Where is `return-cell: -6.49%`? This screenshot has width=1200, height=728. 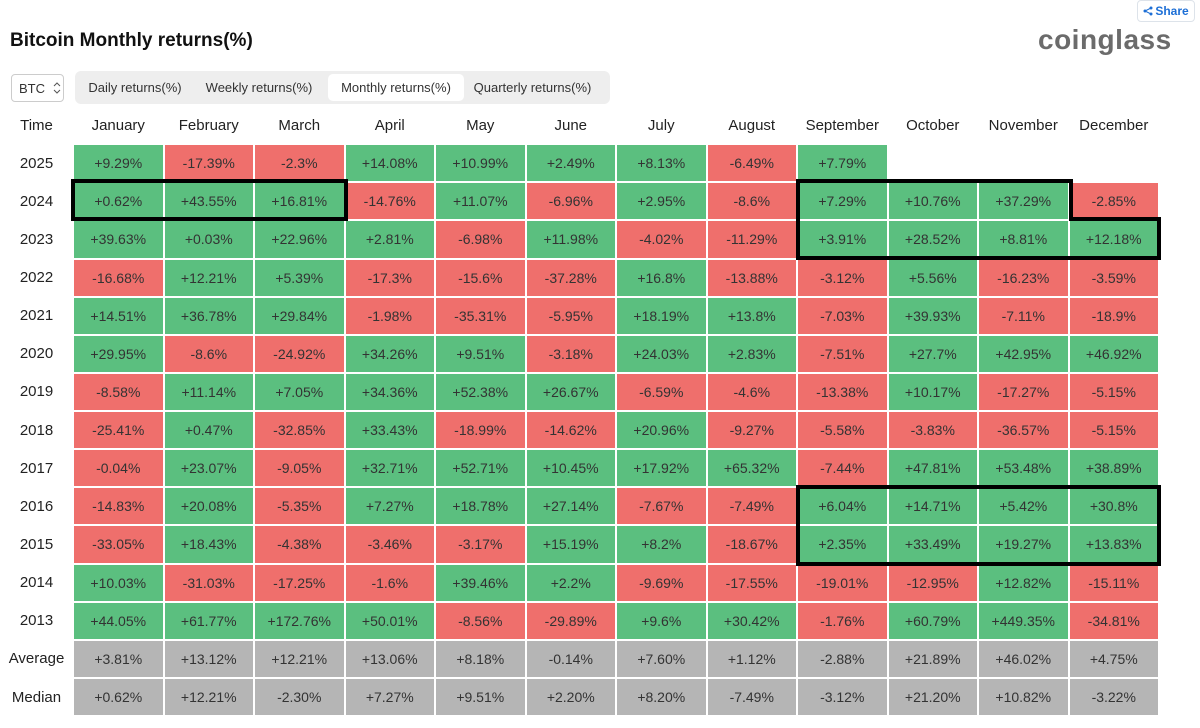 return-cell: -6.49% is located at coordinates (751, 163).